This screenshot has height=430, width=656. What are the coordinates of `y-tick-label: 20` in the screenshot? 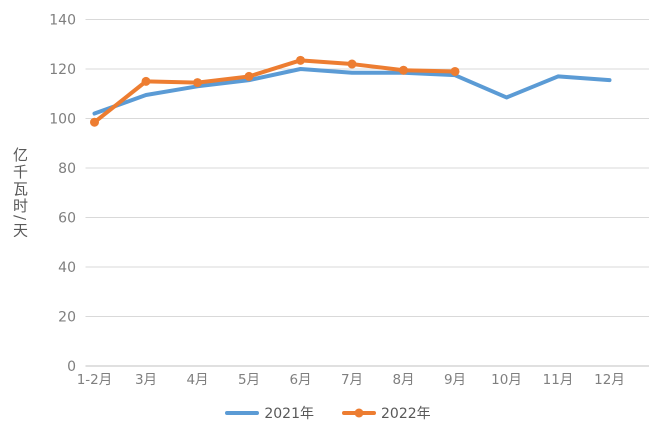 It's located at (67, 318).